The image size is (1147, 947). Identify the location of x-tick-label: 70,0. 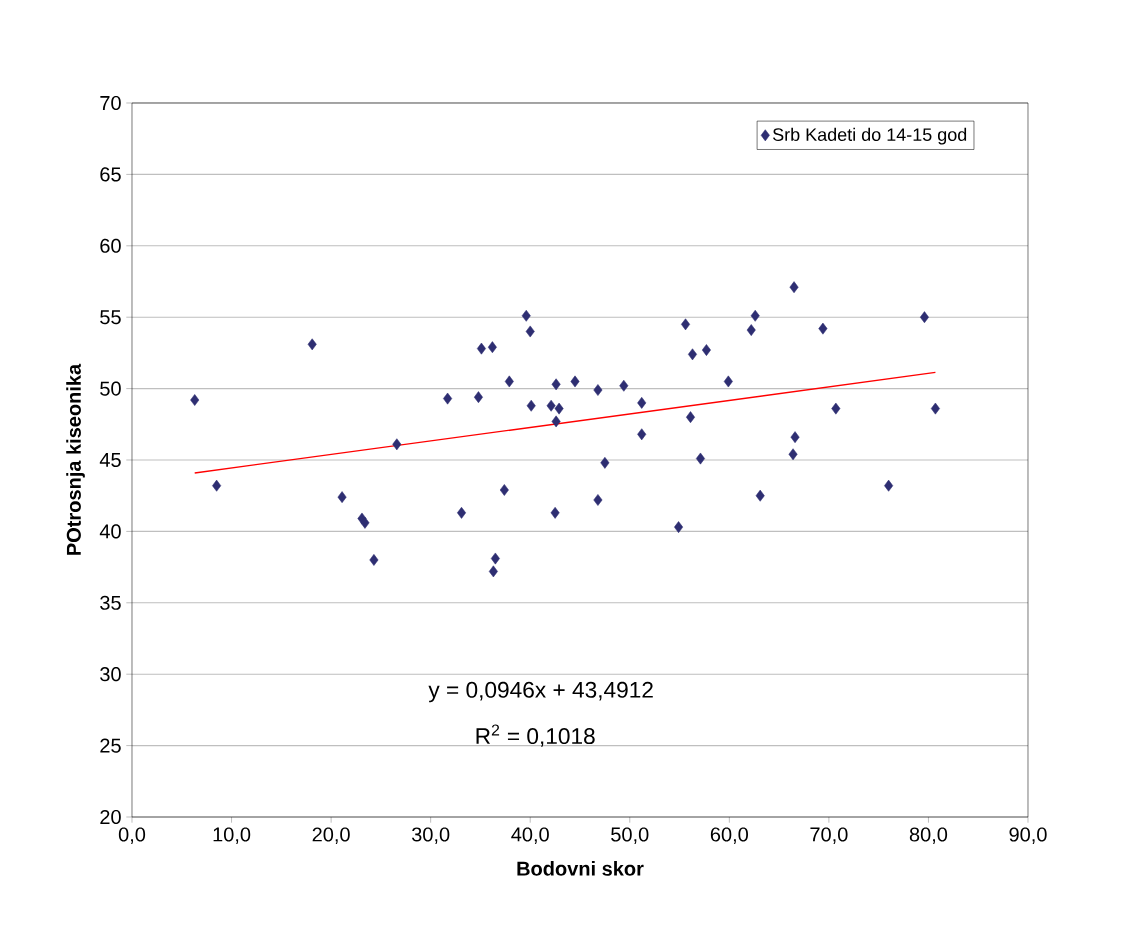
(829, 835).